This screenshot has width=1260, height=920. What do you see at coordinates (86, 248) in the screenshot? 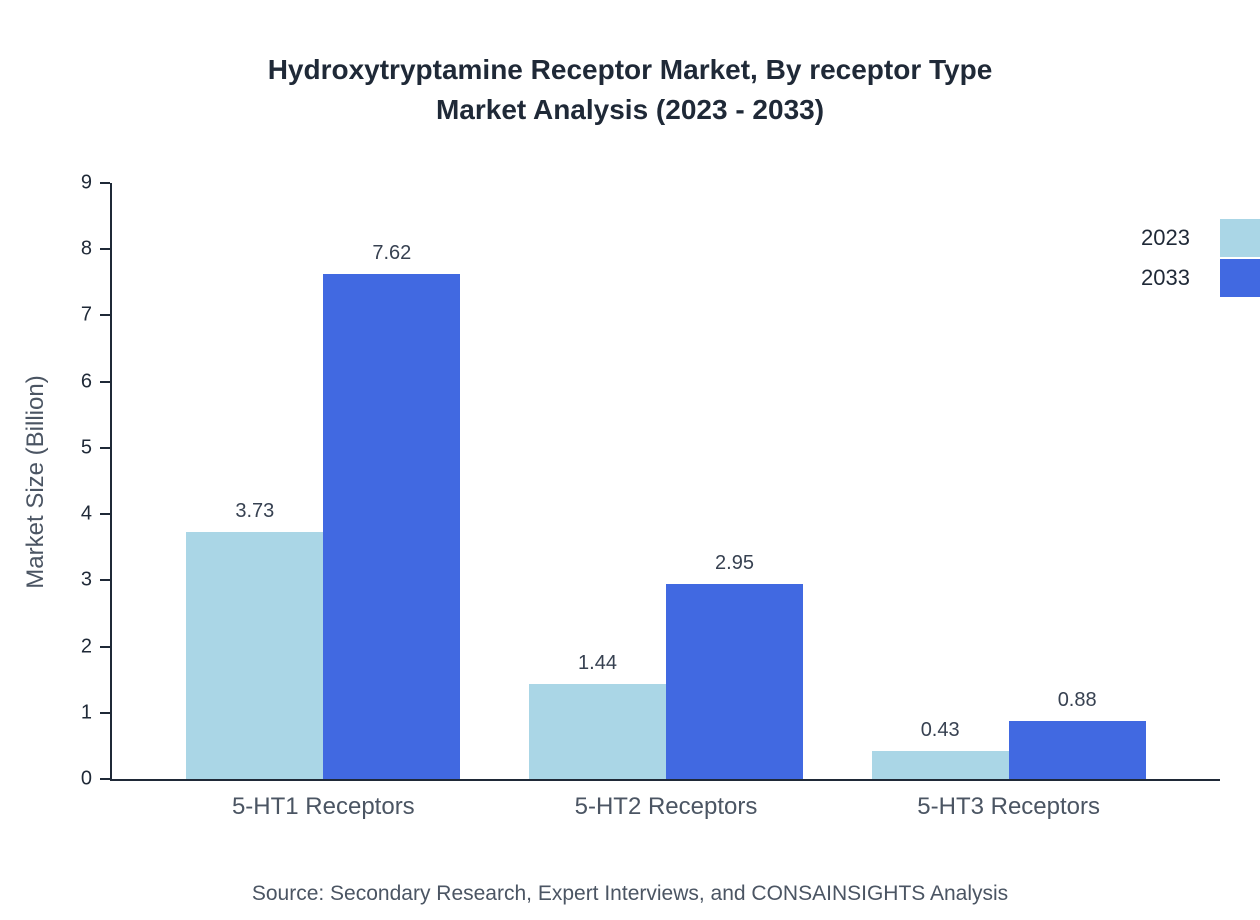
I see `y-axis-tick-label: 8` at bounding box center [86, 248].